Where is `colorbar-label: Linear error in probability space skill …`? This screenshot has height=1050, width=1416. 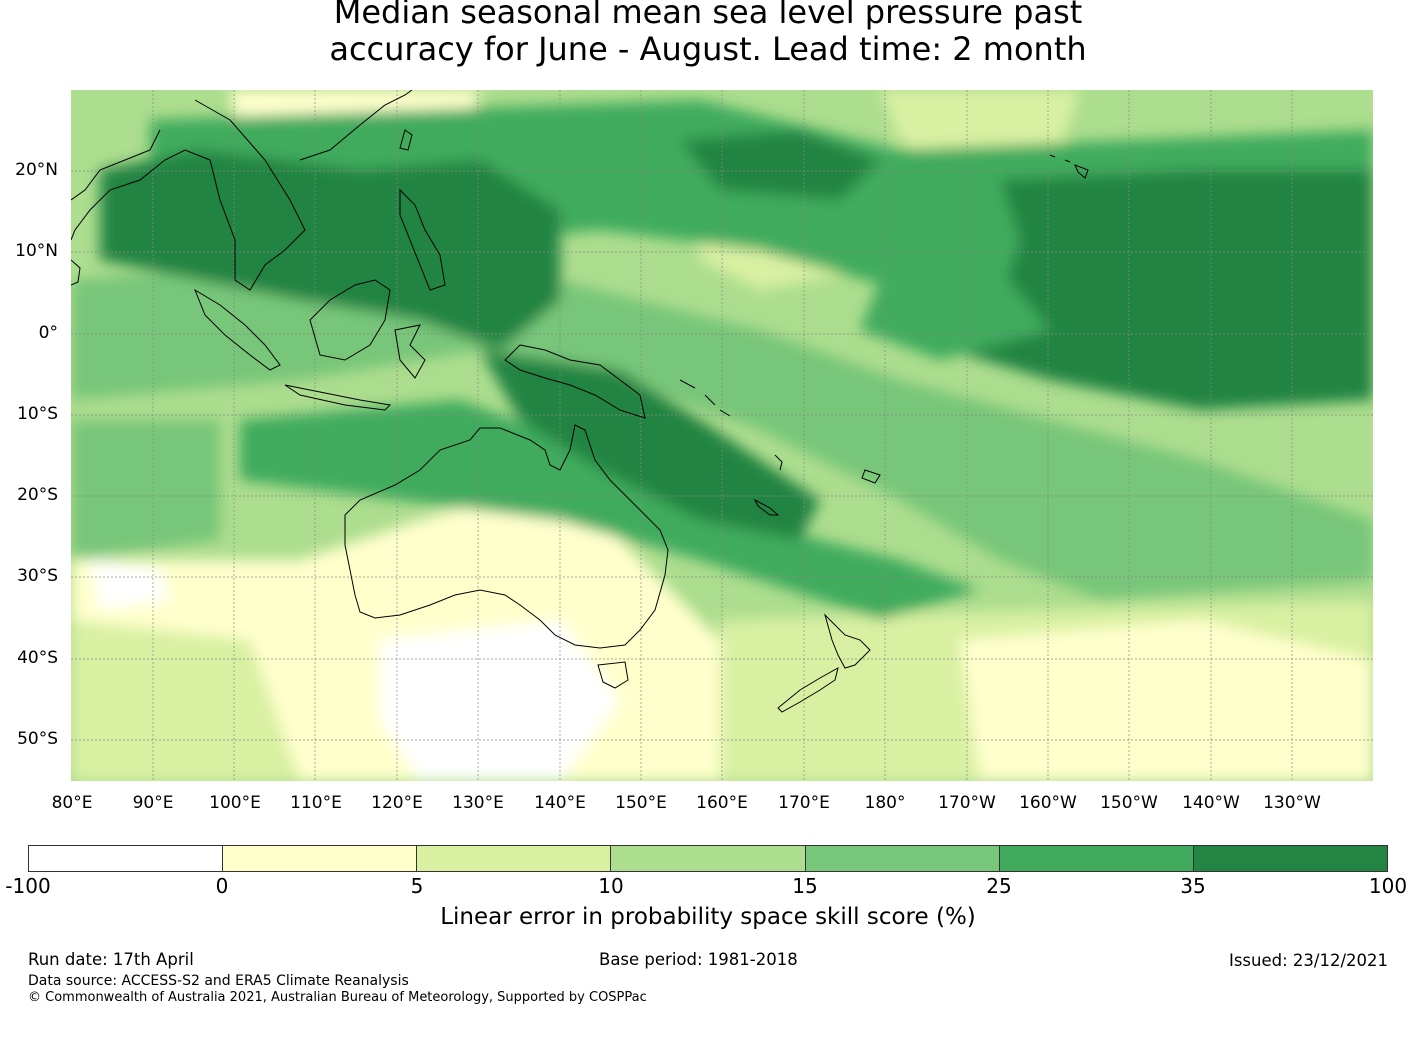
colorbar-label: Linear error in probability space skill … is located at coordinates (708, 917).